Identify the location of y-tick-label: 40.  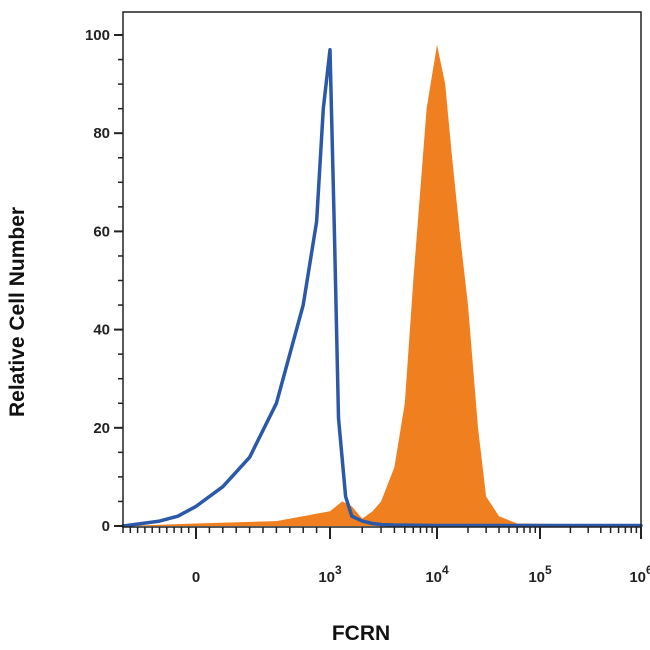
(101, 330).